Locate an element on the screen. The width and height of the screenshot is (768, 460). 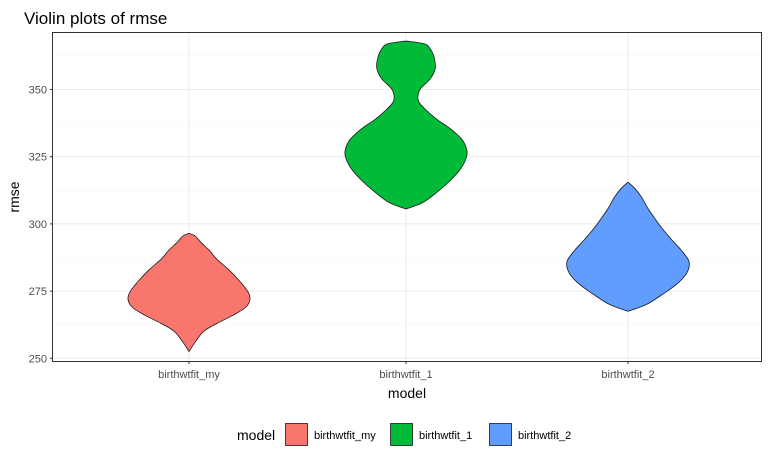
legend-label-birthwtfit_2: birthwtfit_2 is located at coordinates (544, 436).